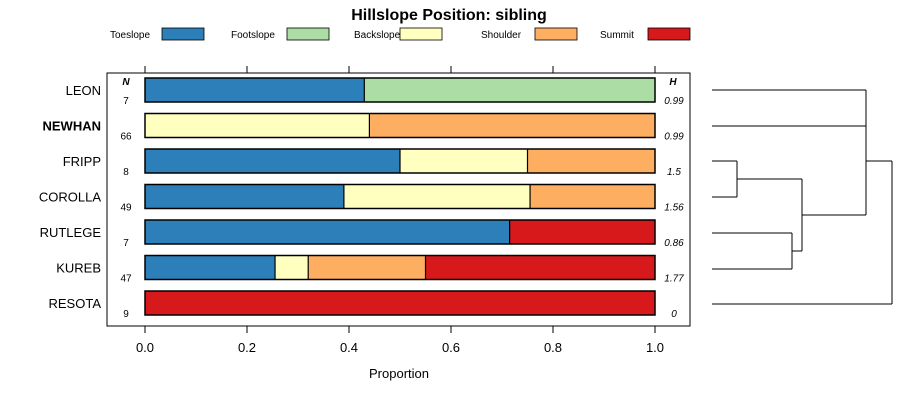 Image resolution: width=900 pixels, height=400 pixels. What do you see at coordinates (617, 35) in the screenshot?
I see `legend-label-summit: Summit` at bounding box center [617, 35].